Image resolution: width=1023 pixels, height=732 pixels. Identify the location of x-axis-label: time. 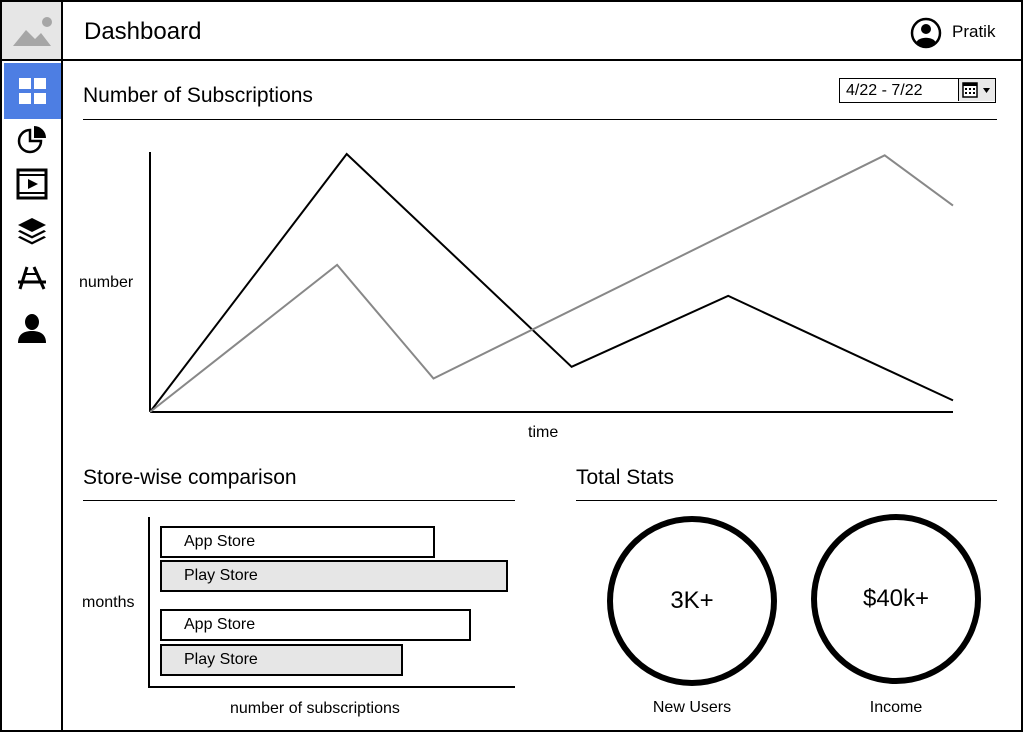
(543, 432).